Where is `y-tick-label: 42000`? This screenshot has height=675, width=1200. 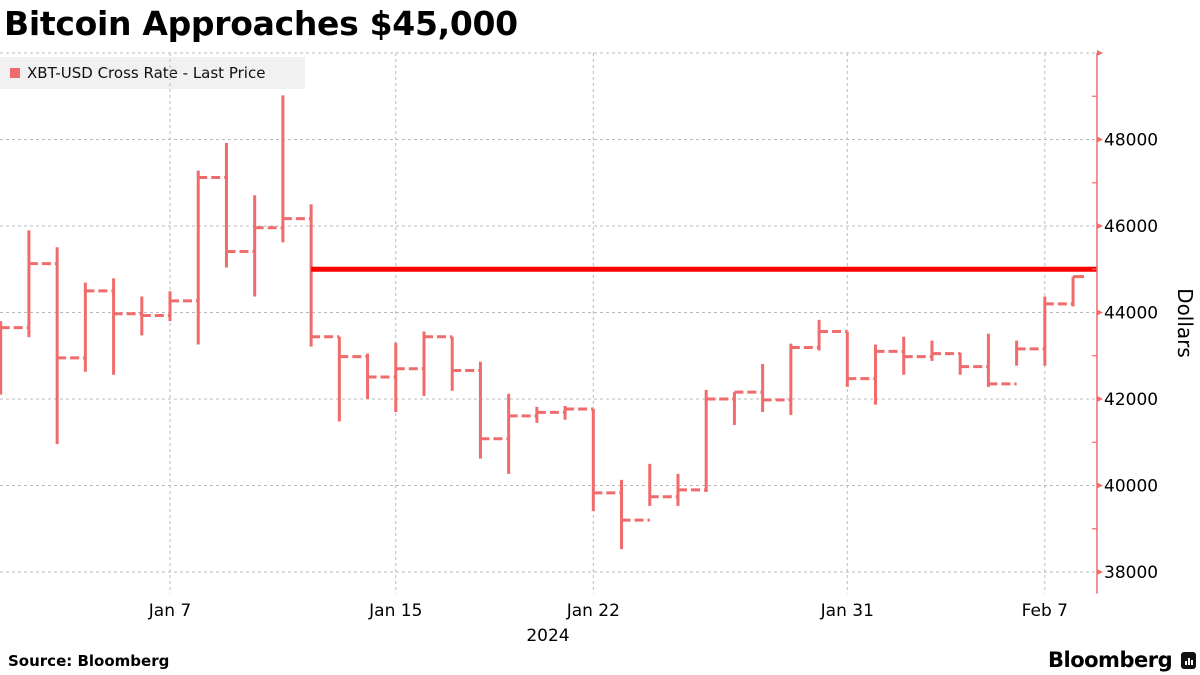
y-tick-label: 42000 is located at coordinates (1131, 400).